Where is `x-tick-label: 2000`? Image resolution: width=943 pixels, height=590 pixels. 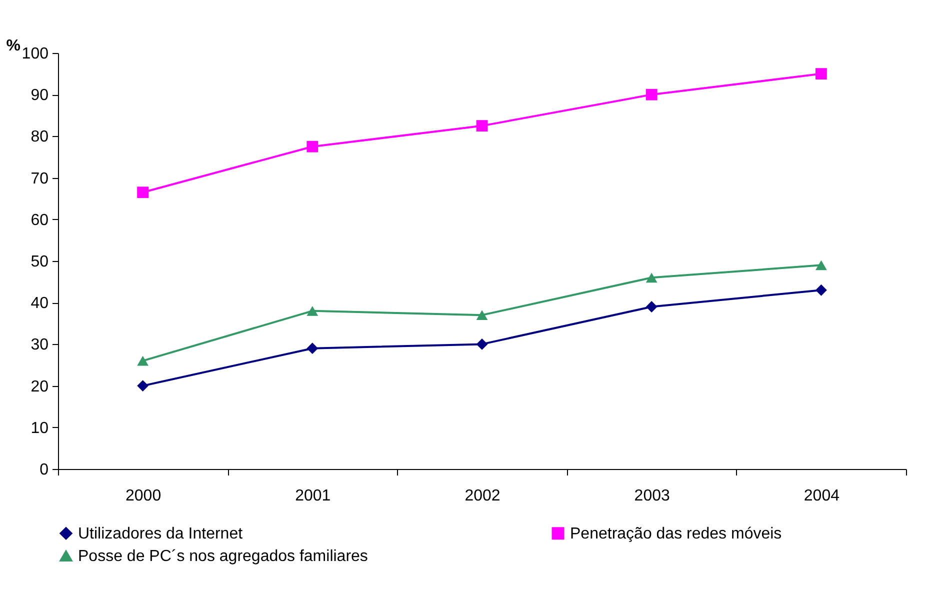 x-tick-label: 2000 is located at coordinates (144, 496).